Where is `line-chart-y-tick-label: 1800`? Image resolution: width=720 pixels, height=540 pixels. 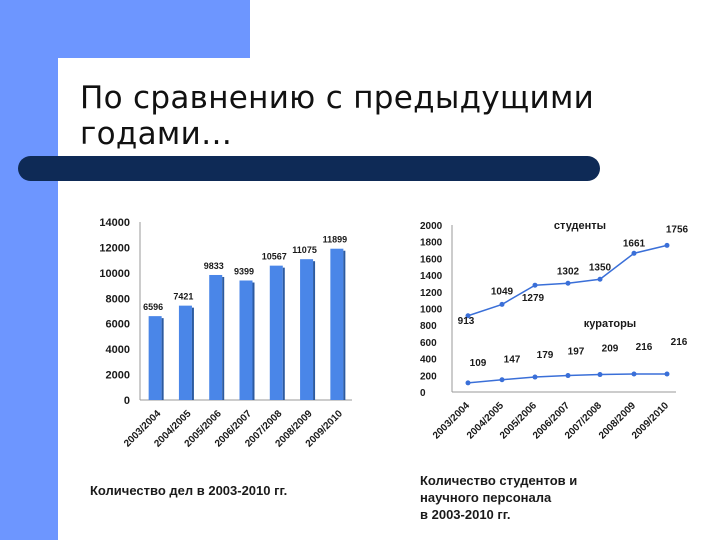 line-chart-y-tick-label: 1800 is located at coordinates (431, 243).